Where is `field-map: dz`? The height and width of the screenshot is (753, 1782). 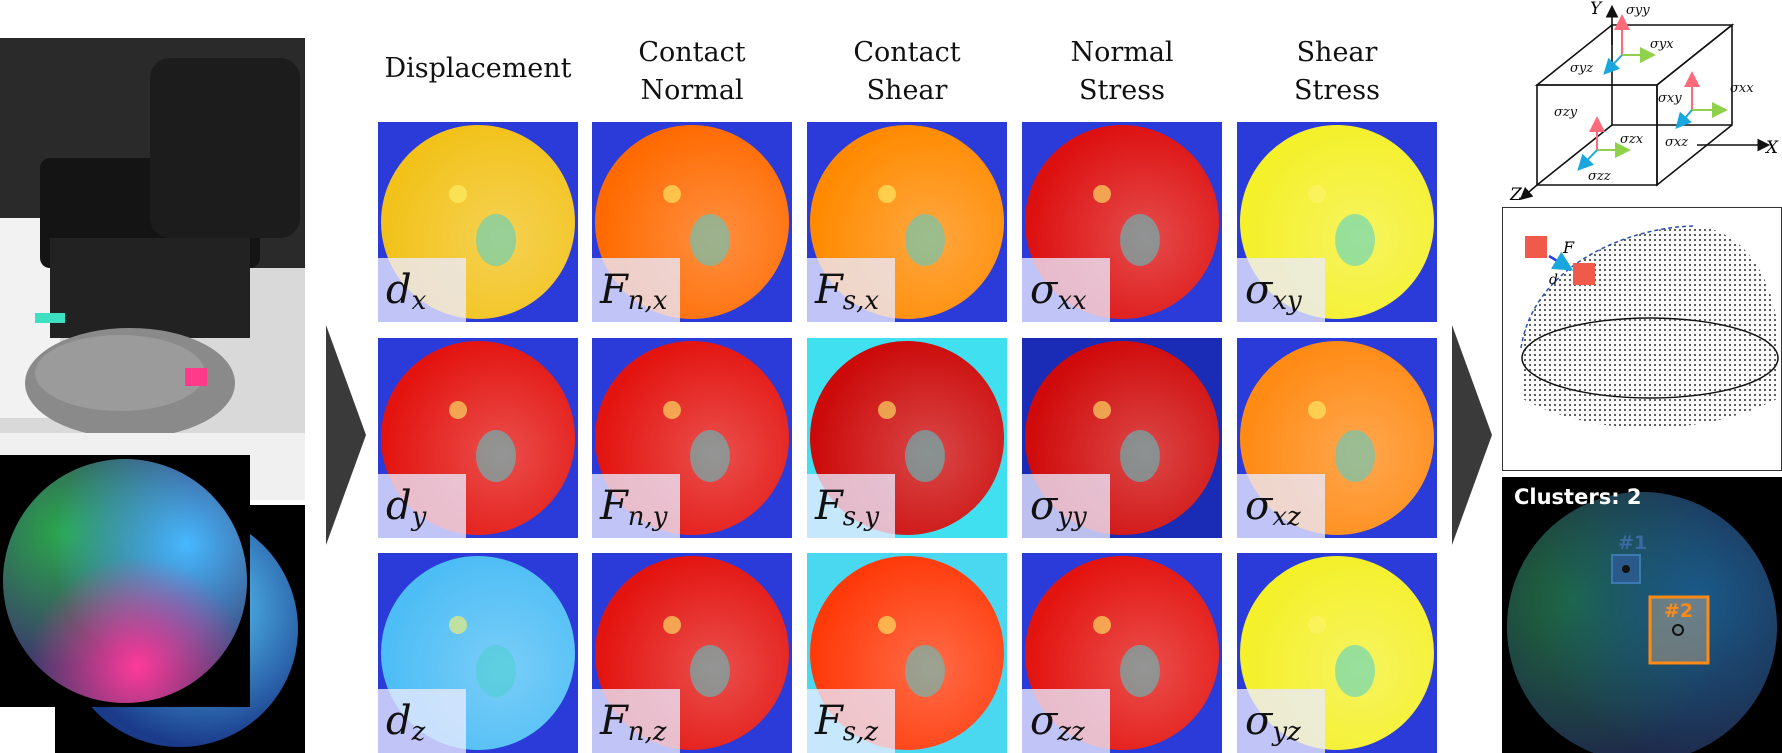 field-map: dz is located at coordinates (478, 653).